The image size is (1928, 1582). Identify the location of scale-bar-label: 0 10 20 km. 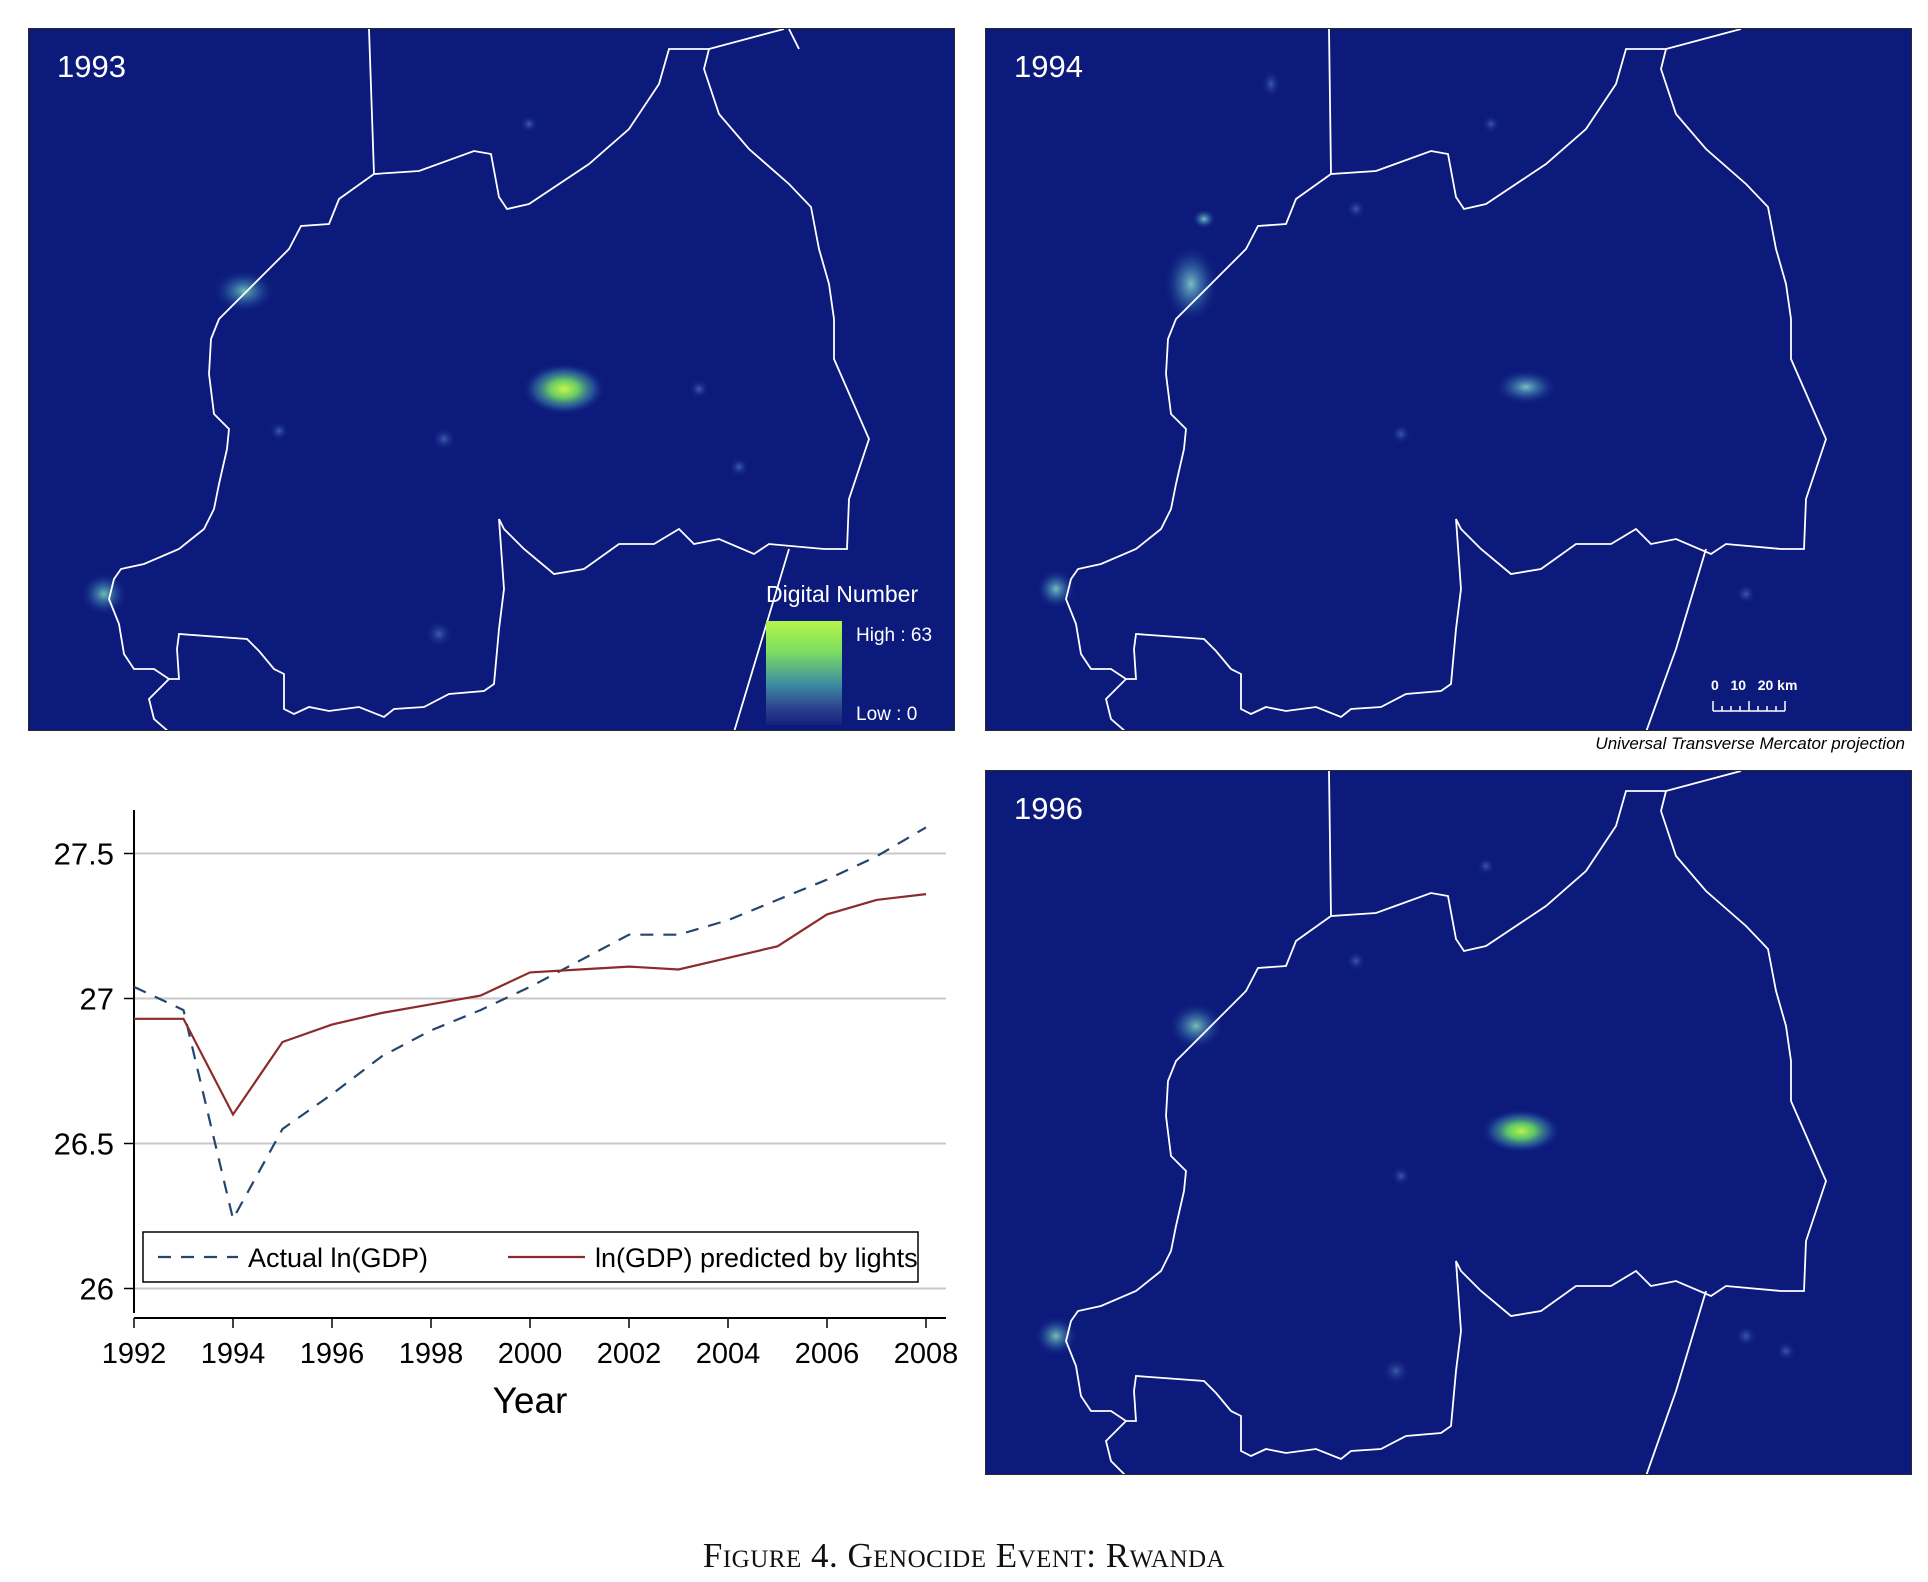
(1754, 685).